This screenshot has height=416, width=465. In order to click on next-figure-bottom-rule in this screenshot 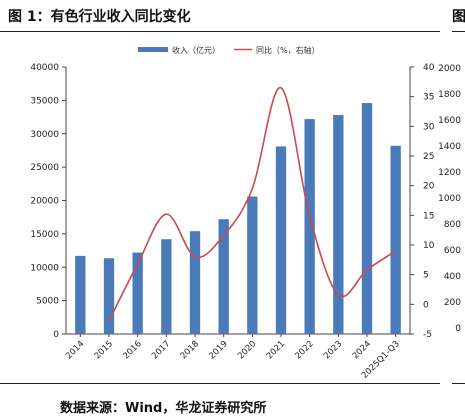, I will do `click(458, 383)`.